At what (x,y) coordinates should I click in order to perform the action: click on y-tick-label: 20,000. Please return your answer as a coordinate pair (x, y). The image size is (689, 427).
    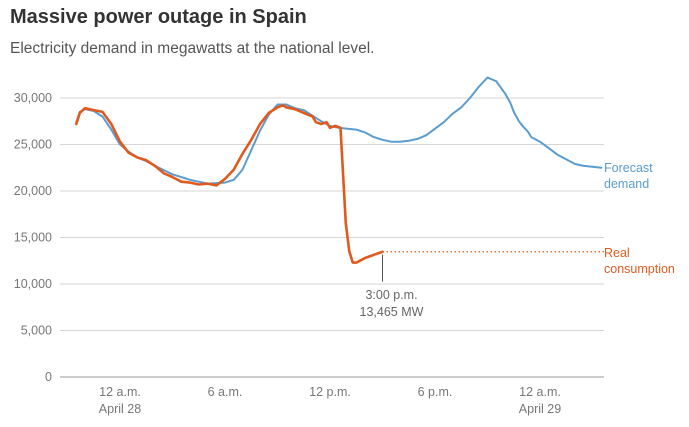
    Looking at the image, I should click on (33, 191).